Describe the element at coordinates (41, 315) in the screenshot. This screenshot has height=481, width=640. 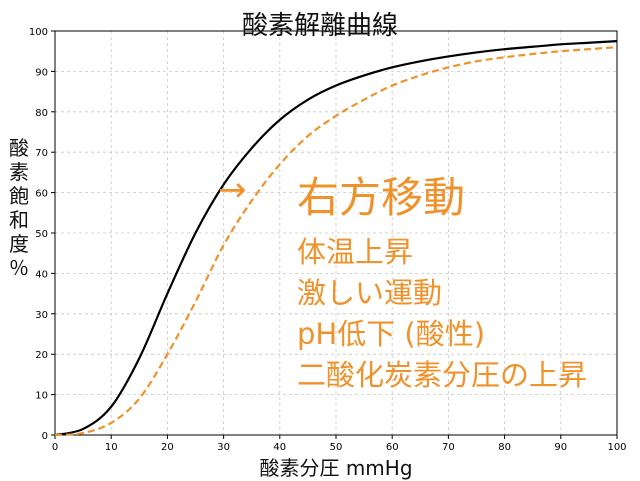
I see `y-tick-label: 30` at that location.